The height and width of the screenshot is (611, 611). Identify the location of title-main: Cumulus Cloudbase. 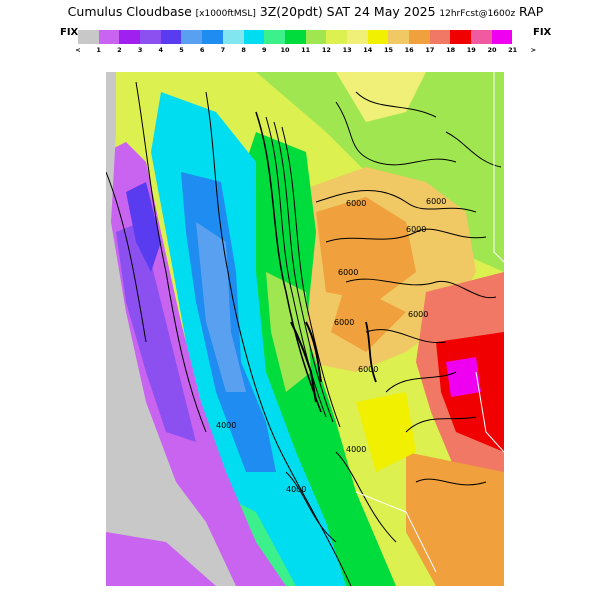
(129, 11).